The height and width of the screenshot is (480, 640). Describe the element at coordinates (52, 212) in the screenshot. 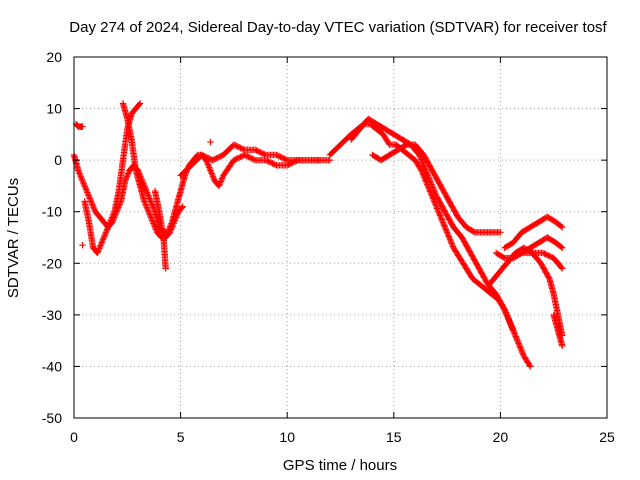

I see `y-tick-label: -10` at that location.